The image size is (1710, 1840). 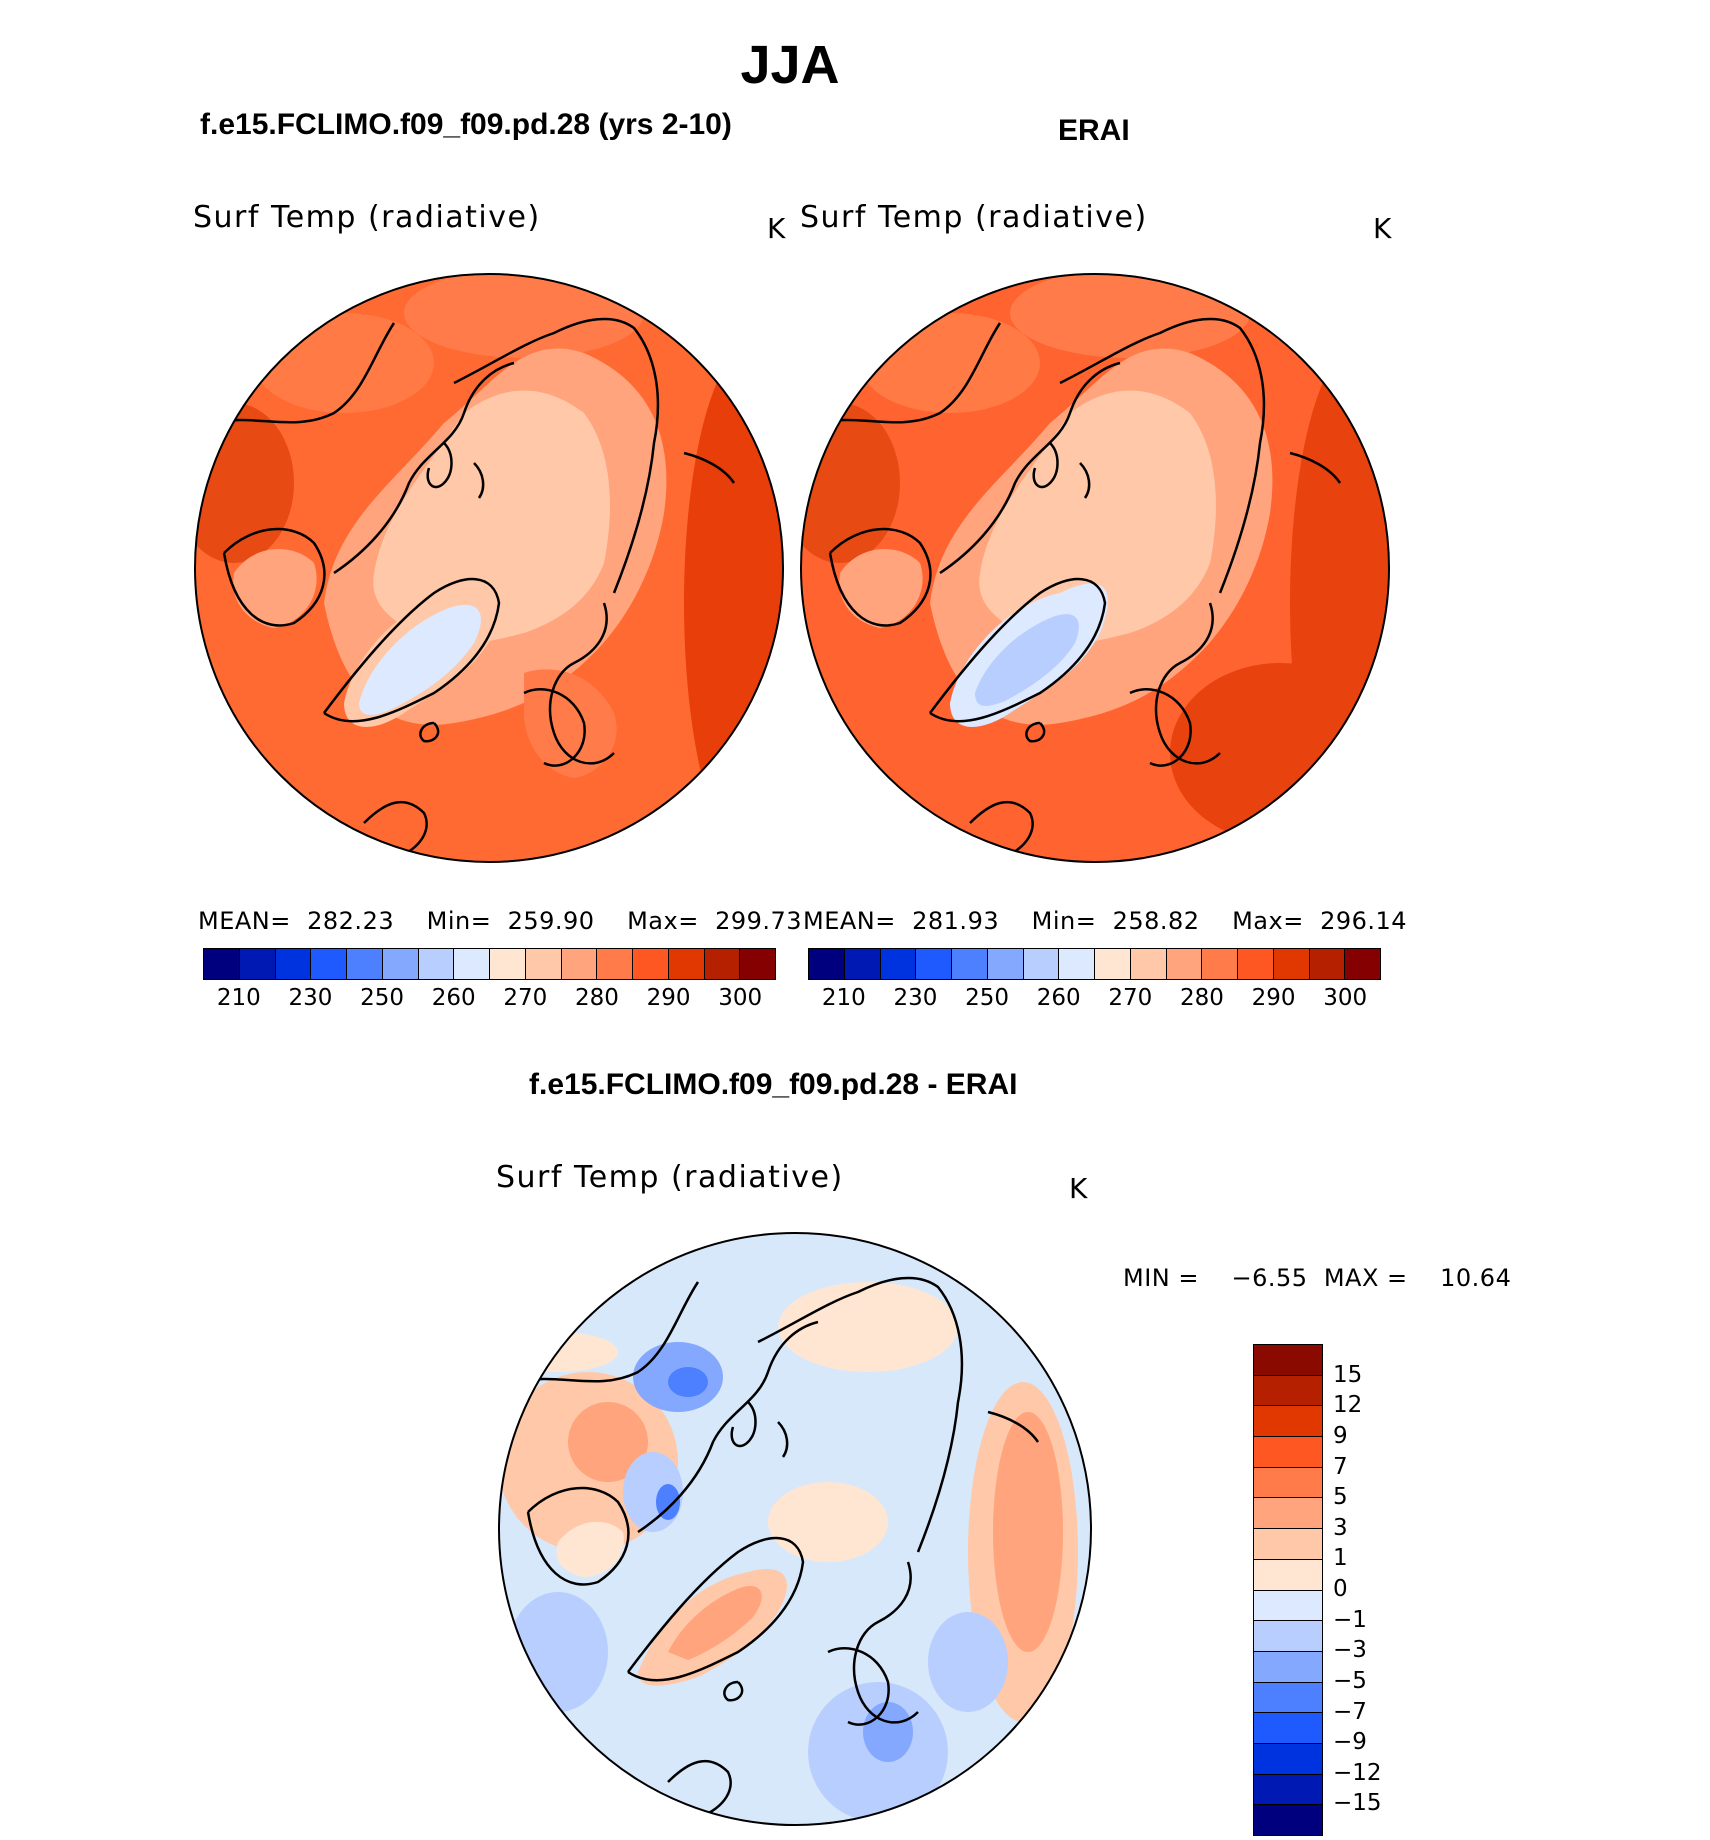 I want to click on colorbar-tick-label: 250, so click(x=382, y=998).